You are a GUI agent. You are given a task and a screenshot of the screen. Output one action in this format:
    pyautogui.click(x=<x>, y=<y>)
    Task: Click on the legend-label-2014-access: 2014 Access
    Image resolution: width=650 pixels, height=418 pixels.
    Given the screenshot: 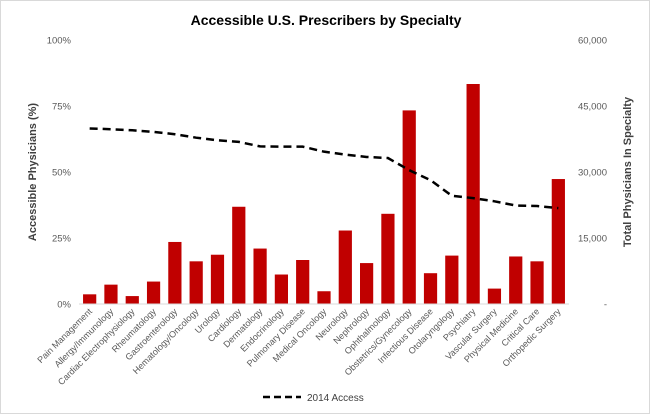 What is the action you would take?
    pyautogui.click(x=335, y=398)
    